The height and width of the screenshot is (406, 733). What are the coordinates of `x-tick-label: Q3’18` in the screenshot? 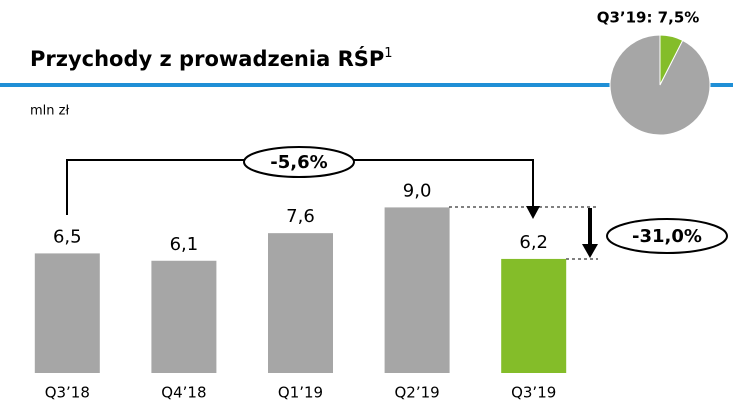 It's located at (67, 393).